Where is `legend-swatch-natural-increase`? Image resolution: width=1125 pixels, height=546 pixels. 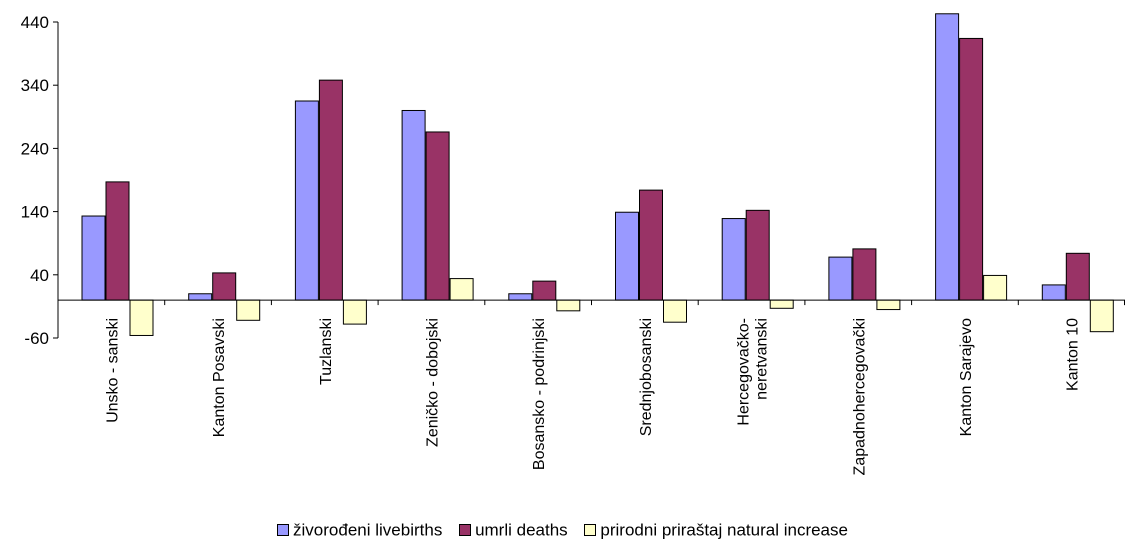
legend-swatch-natural-increase is located at coordinates (590, 529).